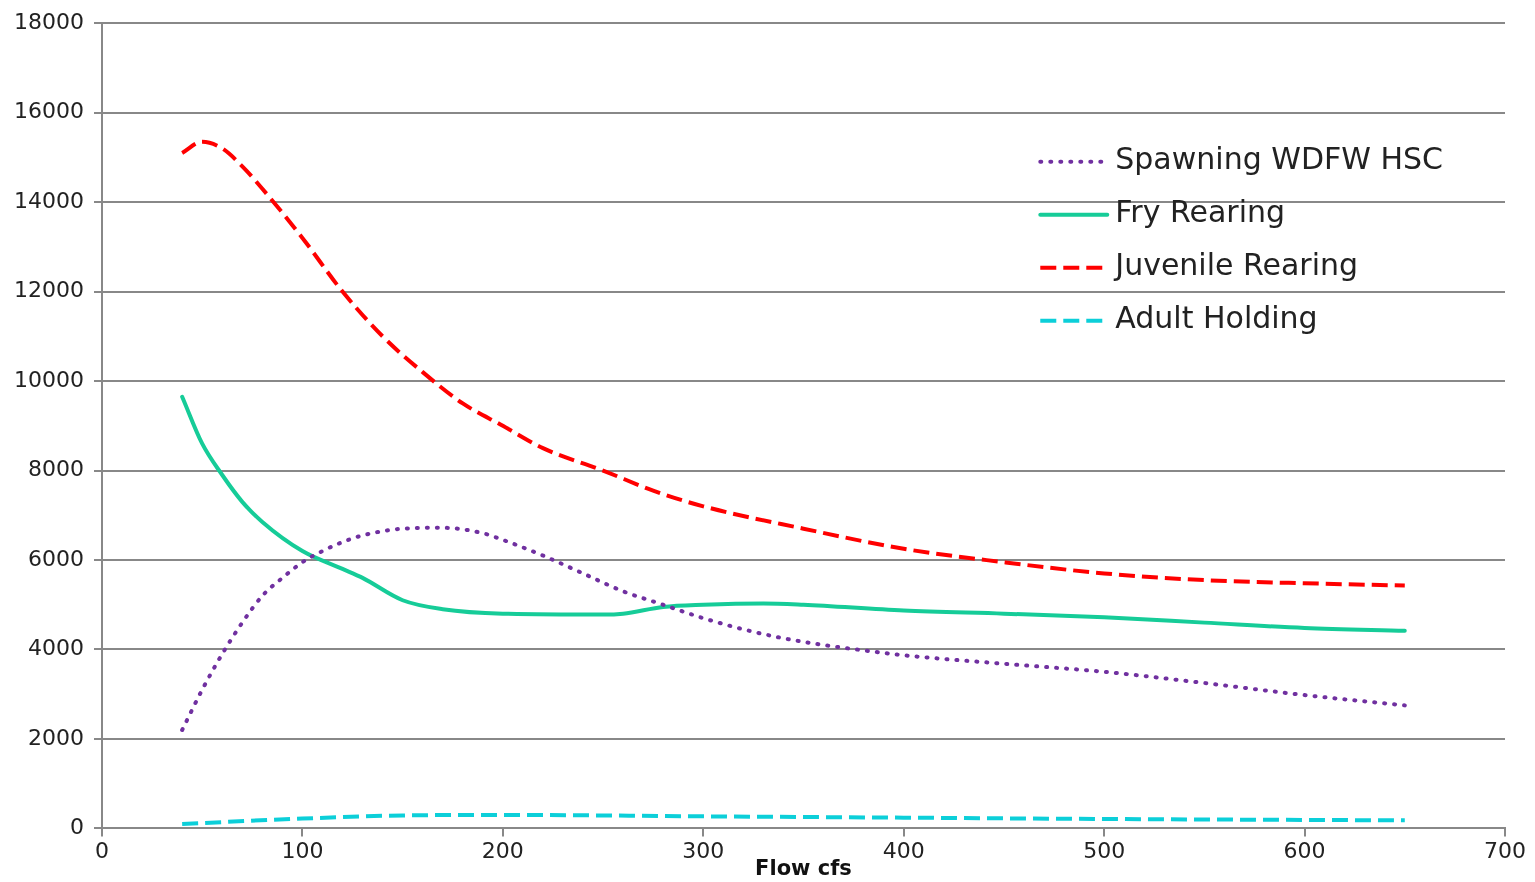 The width and height of the screenshot is (1535, 882). What do you see at coordinates (55, 469) in the screenshot?
I see `y-tick-label: 8000` at bounding box center [55, 469].